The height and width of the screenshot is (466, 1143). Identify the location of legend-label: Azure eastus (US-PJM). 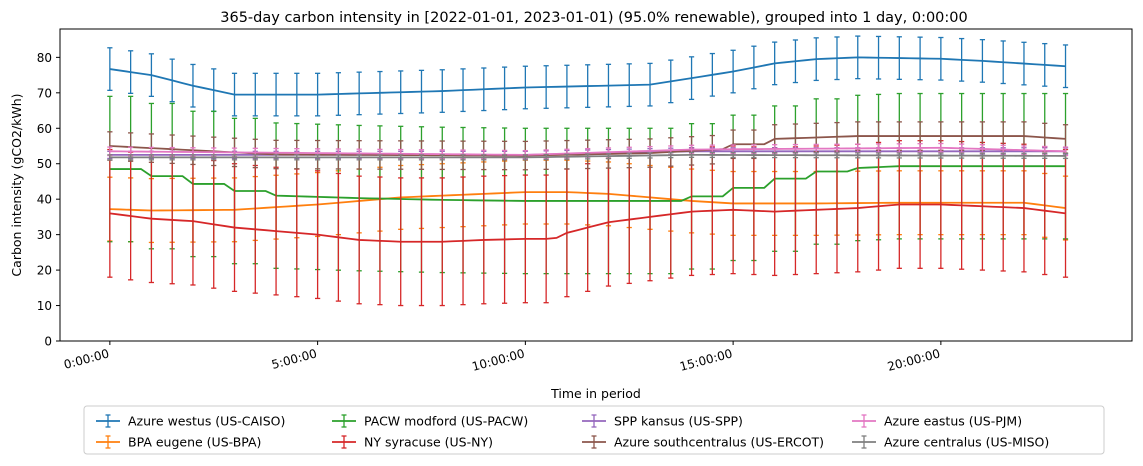
(953, 421).